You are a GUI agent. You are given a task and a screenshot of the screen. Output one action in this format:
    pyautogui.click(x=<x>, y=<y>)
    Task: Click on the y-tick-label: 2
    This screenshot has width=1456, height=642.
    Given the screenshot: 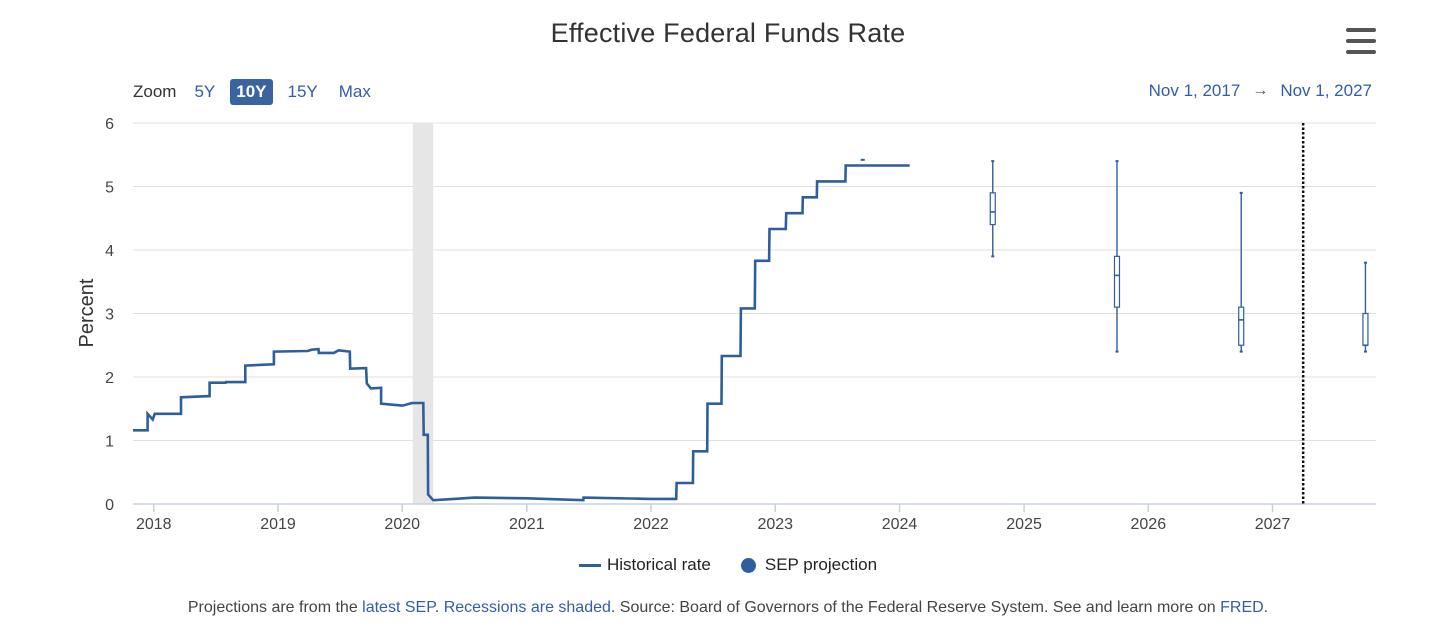 What is the action you would take?
    pyautogui.click(x=109, y=378)
    